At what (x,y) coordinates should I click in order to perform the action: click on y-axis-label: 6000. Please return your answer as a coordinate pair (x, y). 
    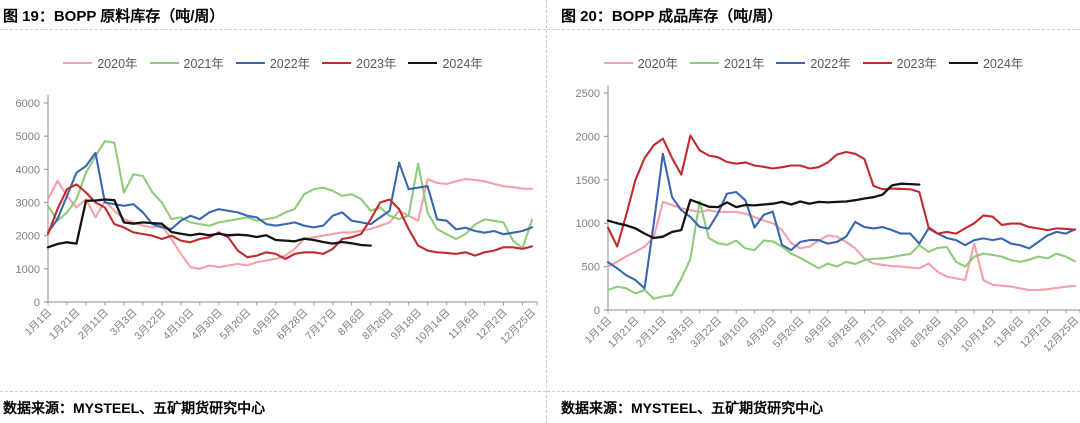
    Looking at the image, I should click on (28, 104).